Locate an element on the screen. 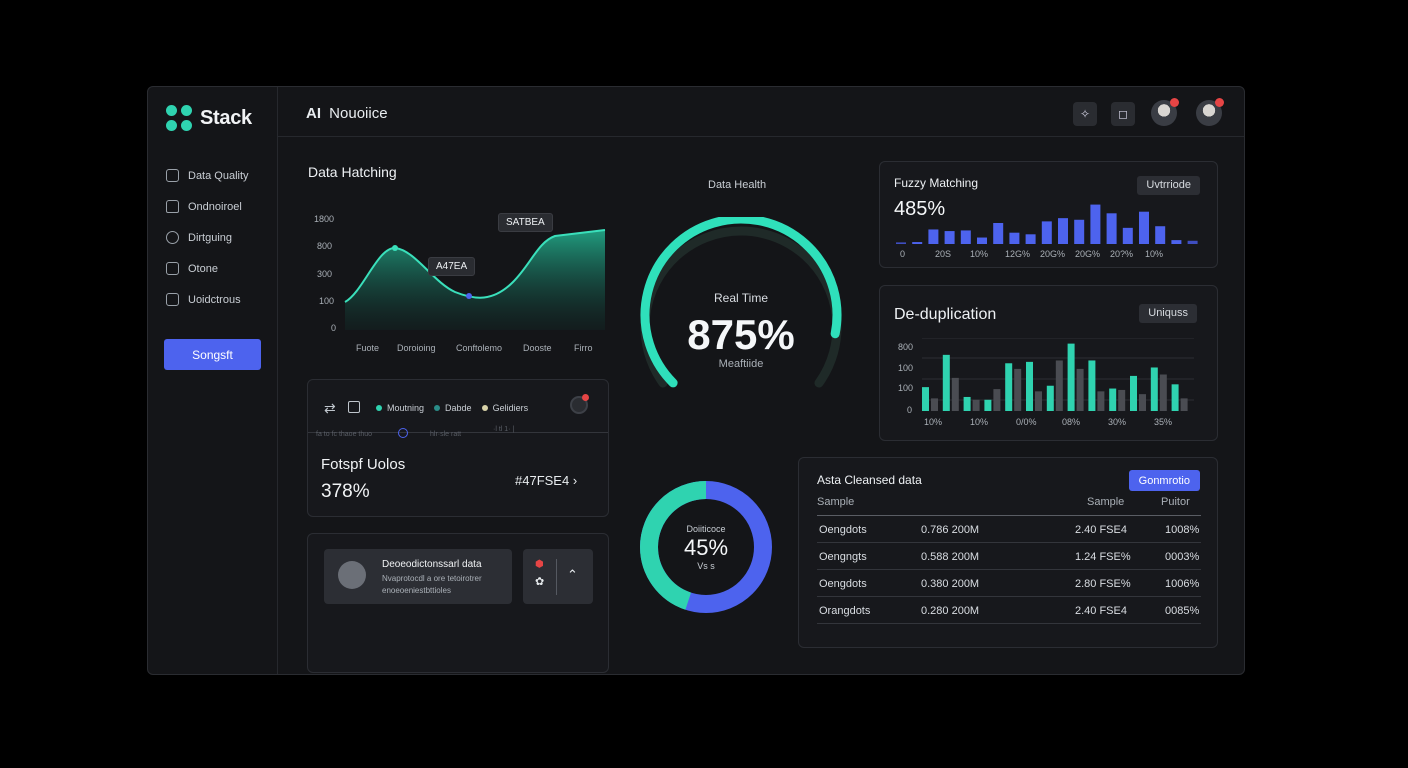  y-tick: 0 is located at coordinates (334, 328).